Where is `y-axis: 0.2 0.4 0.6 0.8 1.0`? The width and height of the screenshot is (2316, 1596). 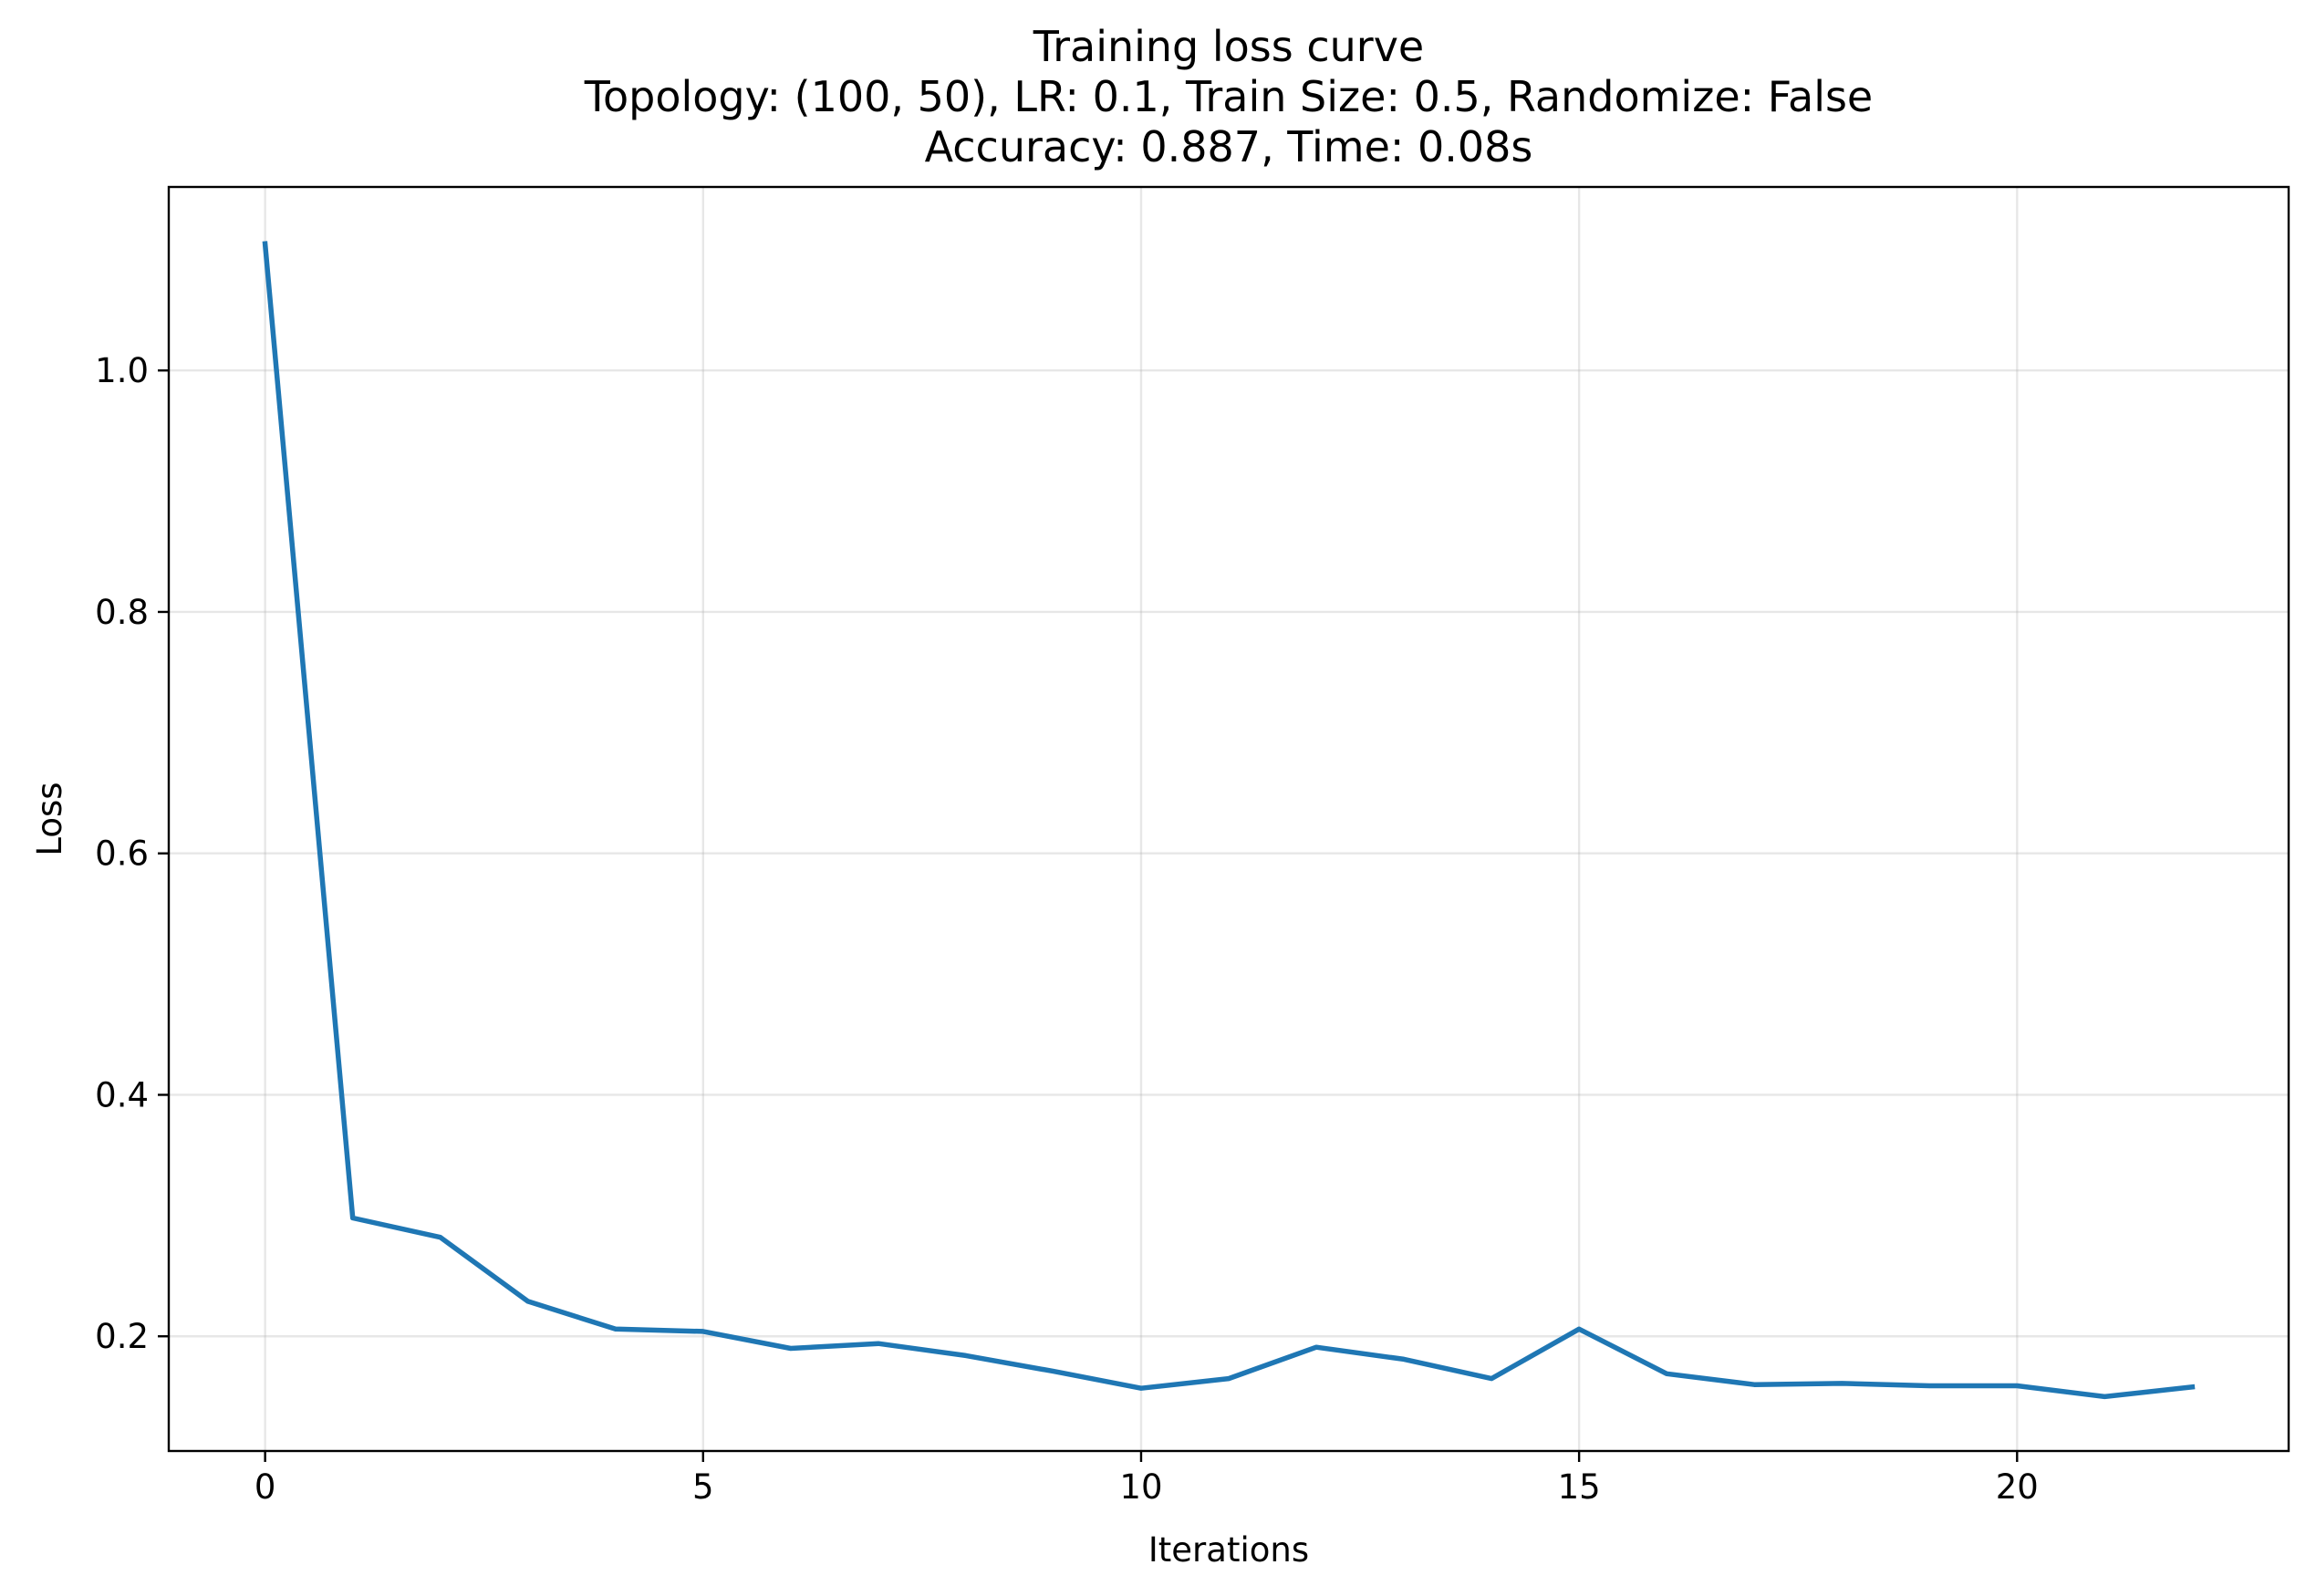
y-axis: 0.2 0.4 0.6 0.8 1.0 is located at coordinates (132, 854).